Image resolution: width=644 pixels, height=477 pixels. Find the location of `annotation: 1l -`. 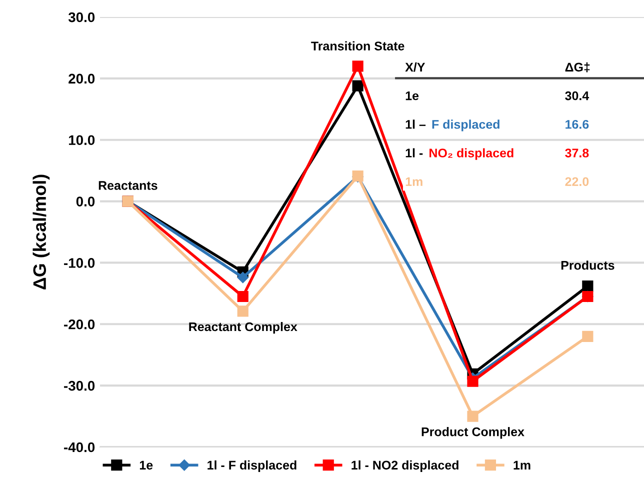

annotation: 1l - is located at coordinates (414, 153).